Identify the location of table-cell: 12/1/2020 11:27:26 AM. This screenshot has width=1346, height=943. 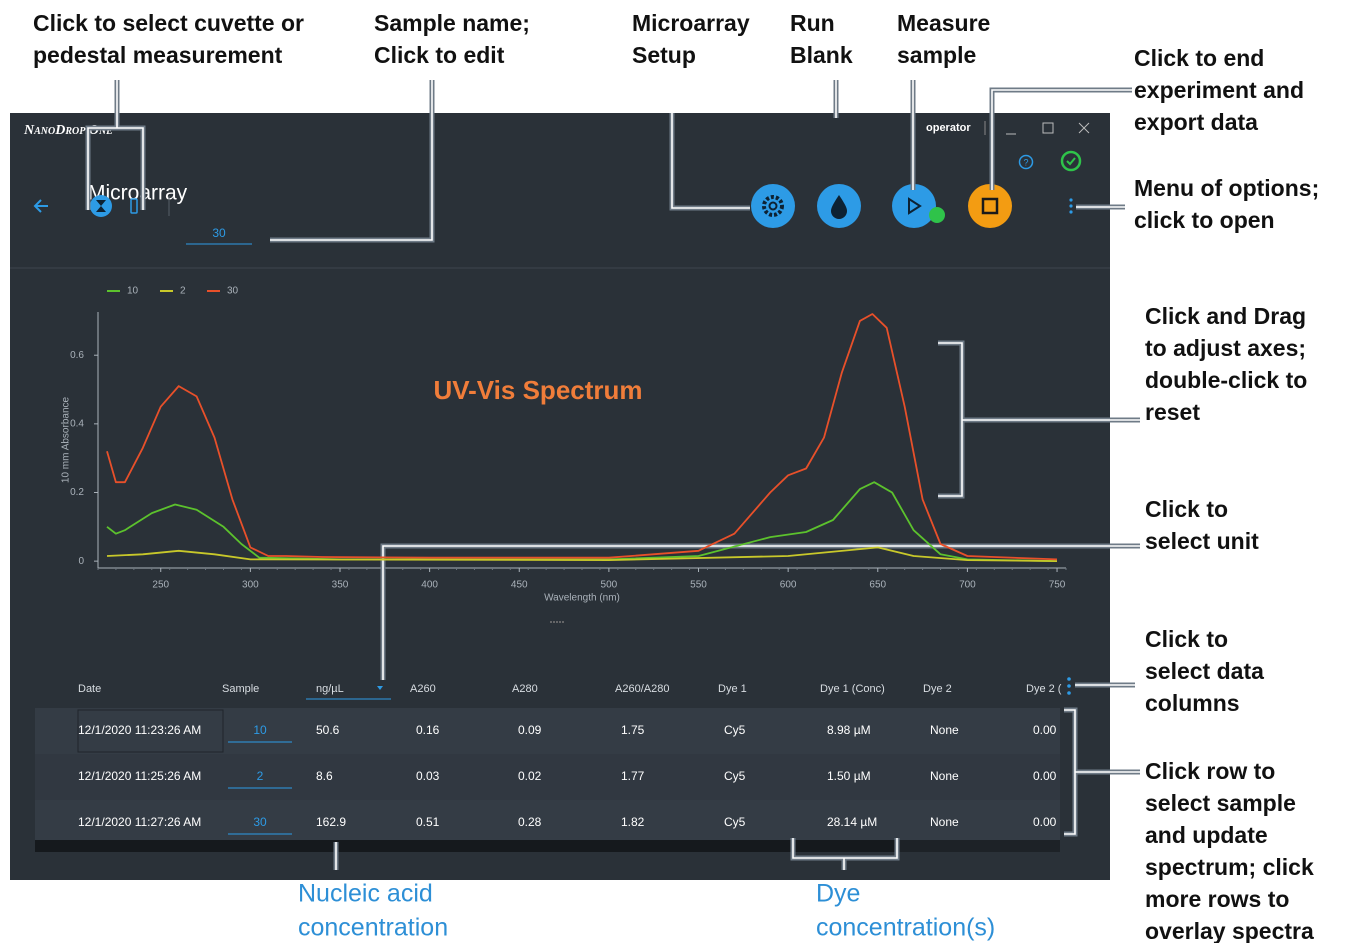
(139, 822).